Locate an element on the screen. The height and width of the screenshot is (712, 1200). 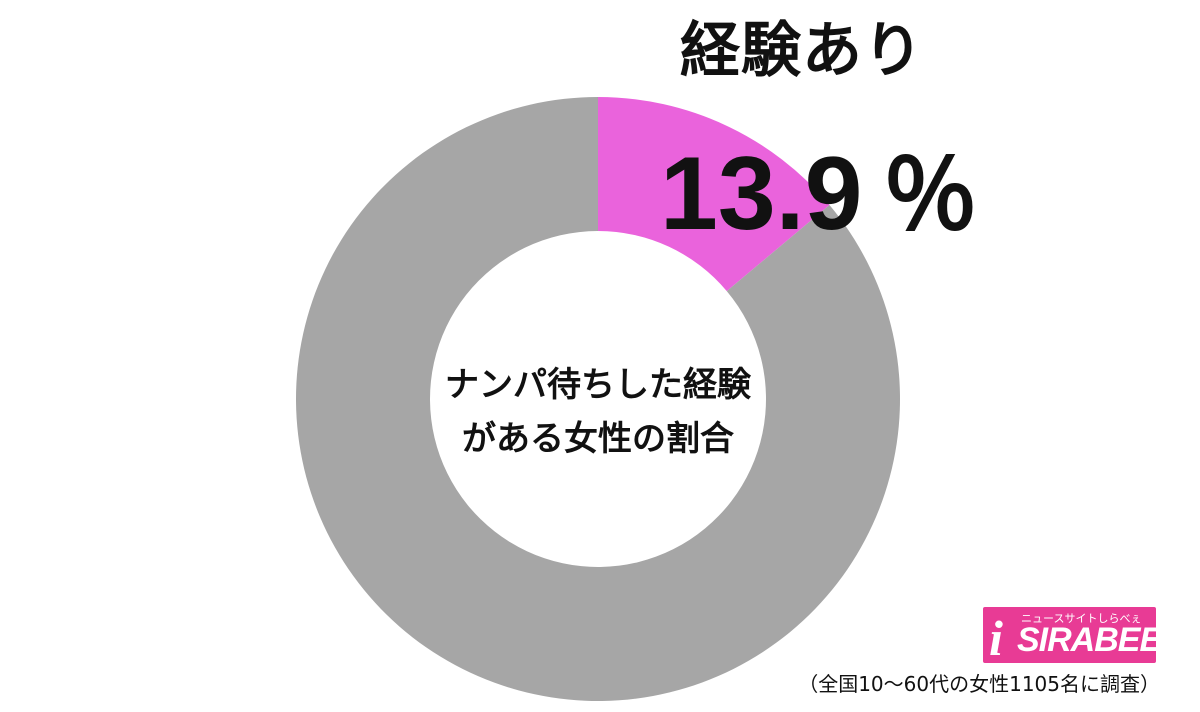
percentage-unit: ％ is located at coordinates (930, 196).